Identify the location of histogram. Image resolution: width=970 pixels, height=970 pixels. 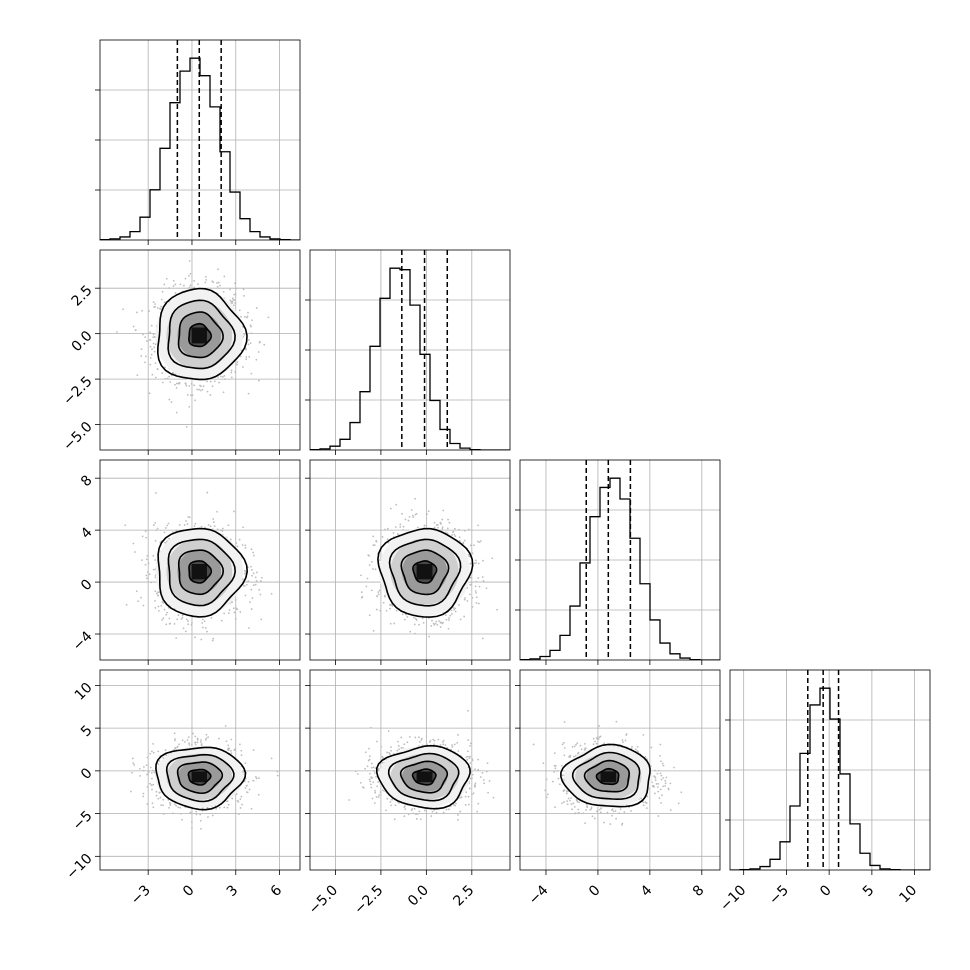
(620, 568).